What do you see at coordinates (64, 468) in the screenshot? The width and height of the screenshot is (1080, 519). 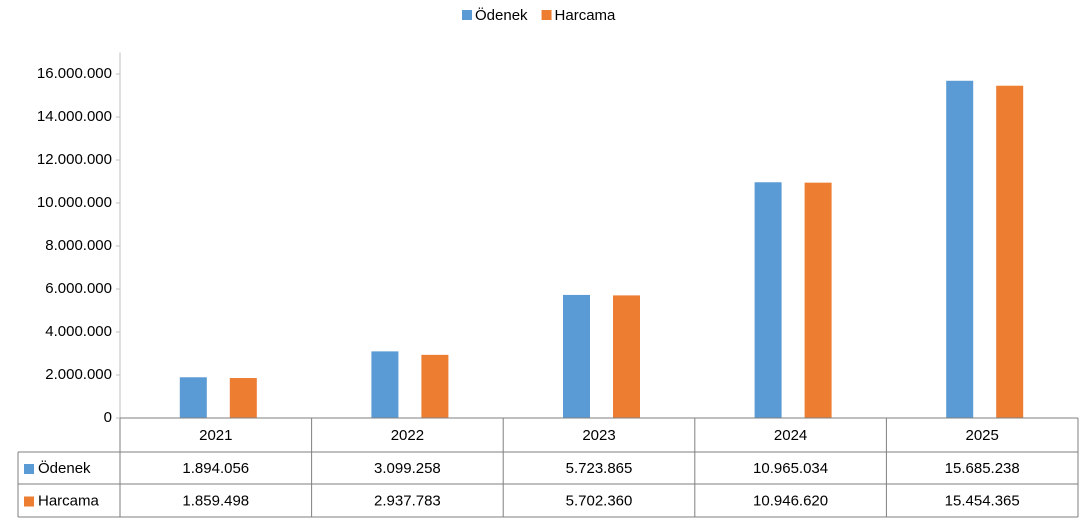 I see `table-series-label: Ödenek` at bounding box center [64, 468].